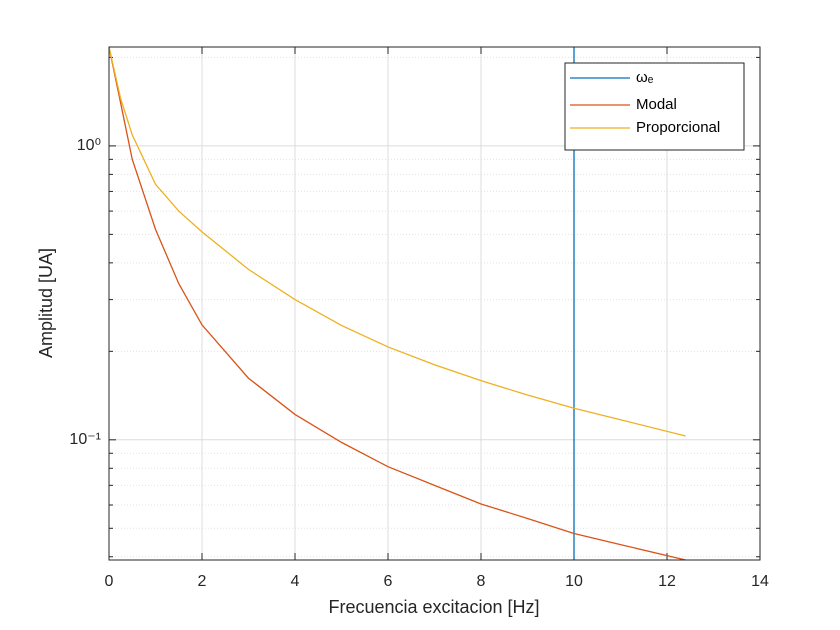 This screenshot has height=630, width=840. Describe the element at coordinates (109, 581) in the screenshot. I see `x-tick-label: 0` at that location.